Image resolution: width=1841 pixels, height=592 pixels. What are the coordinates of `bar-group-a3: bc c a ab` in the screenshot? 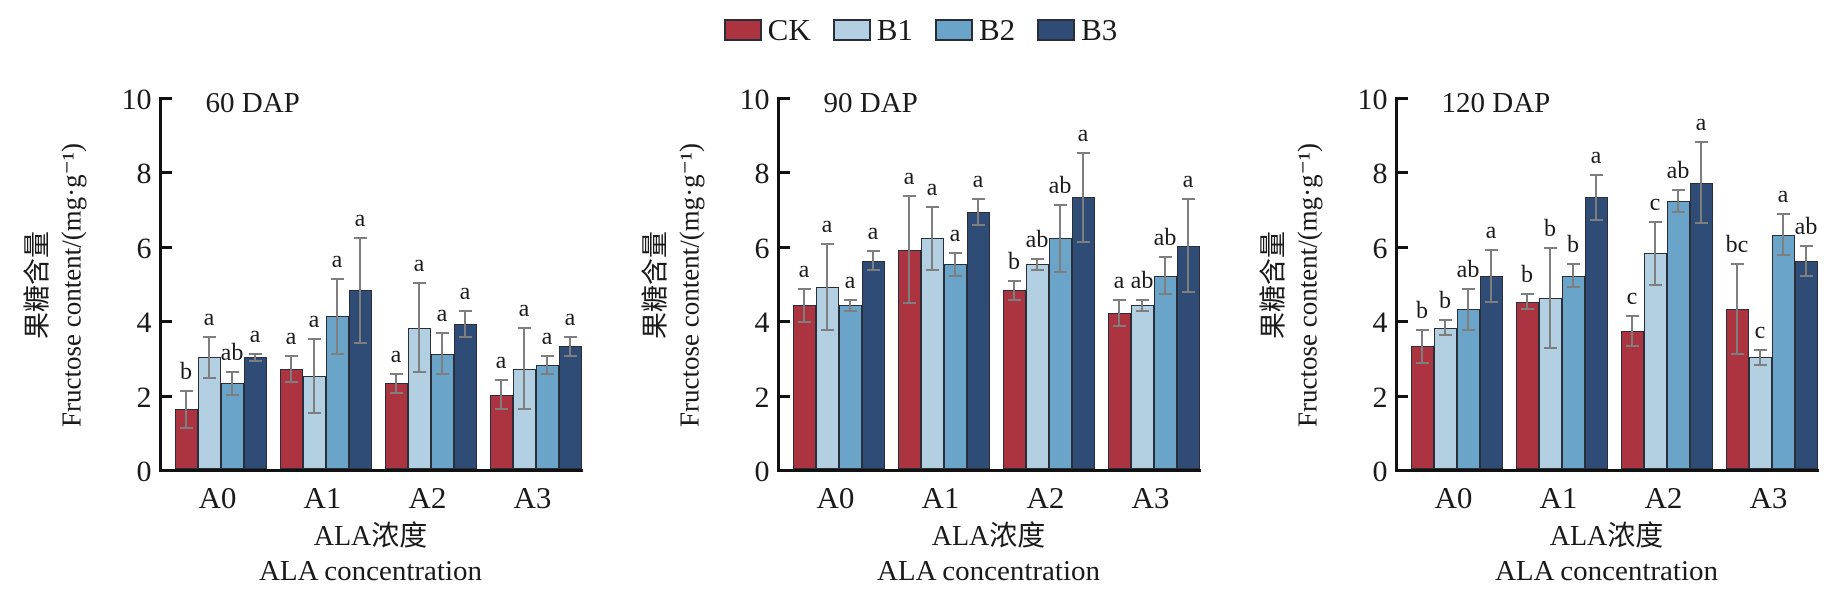 It's located at (1771, 283).